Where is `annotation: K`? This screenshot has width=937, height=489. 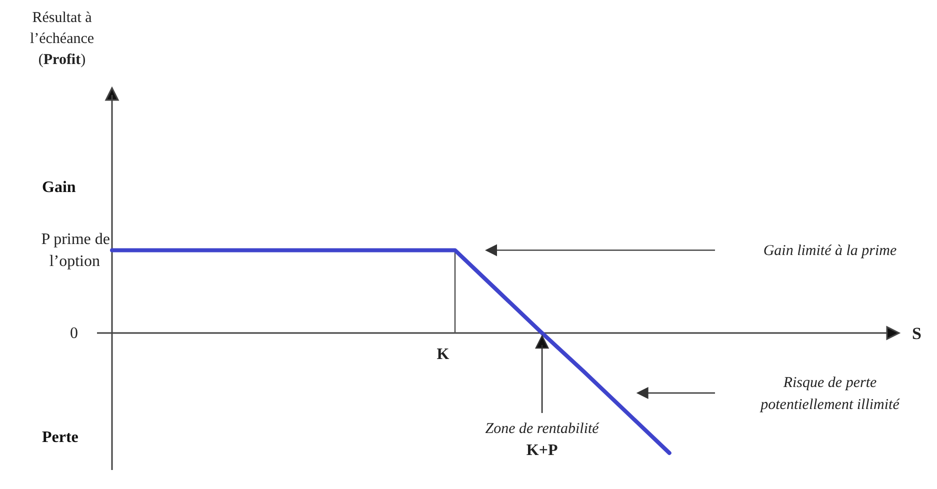
annotation: K is located at coordinates (443, 354).